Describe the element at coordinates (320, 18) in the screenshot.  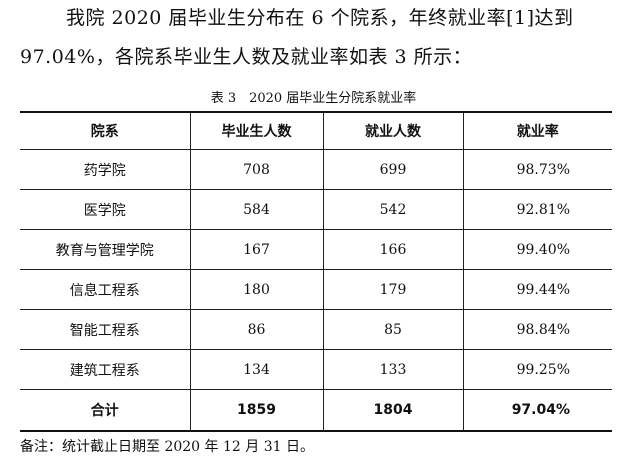
I see `paragraph-line-1: 我院 2020 届毕业生分布在 6 个院系，年终就业率[1]达到` at that location.